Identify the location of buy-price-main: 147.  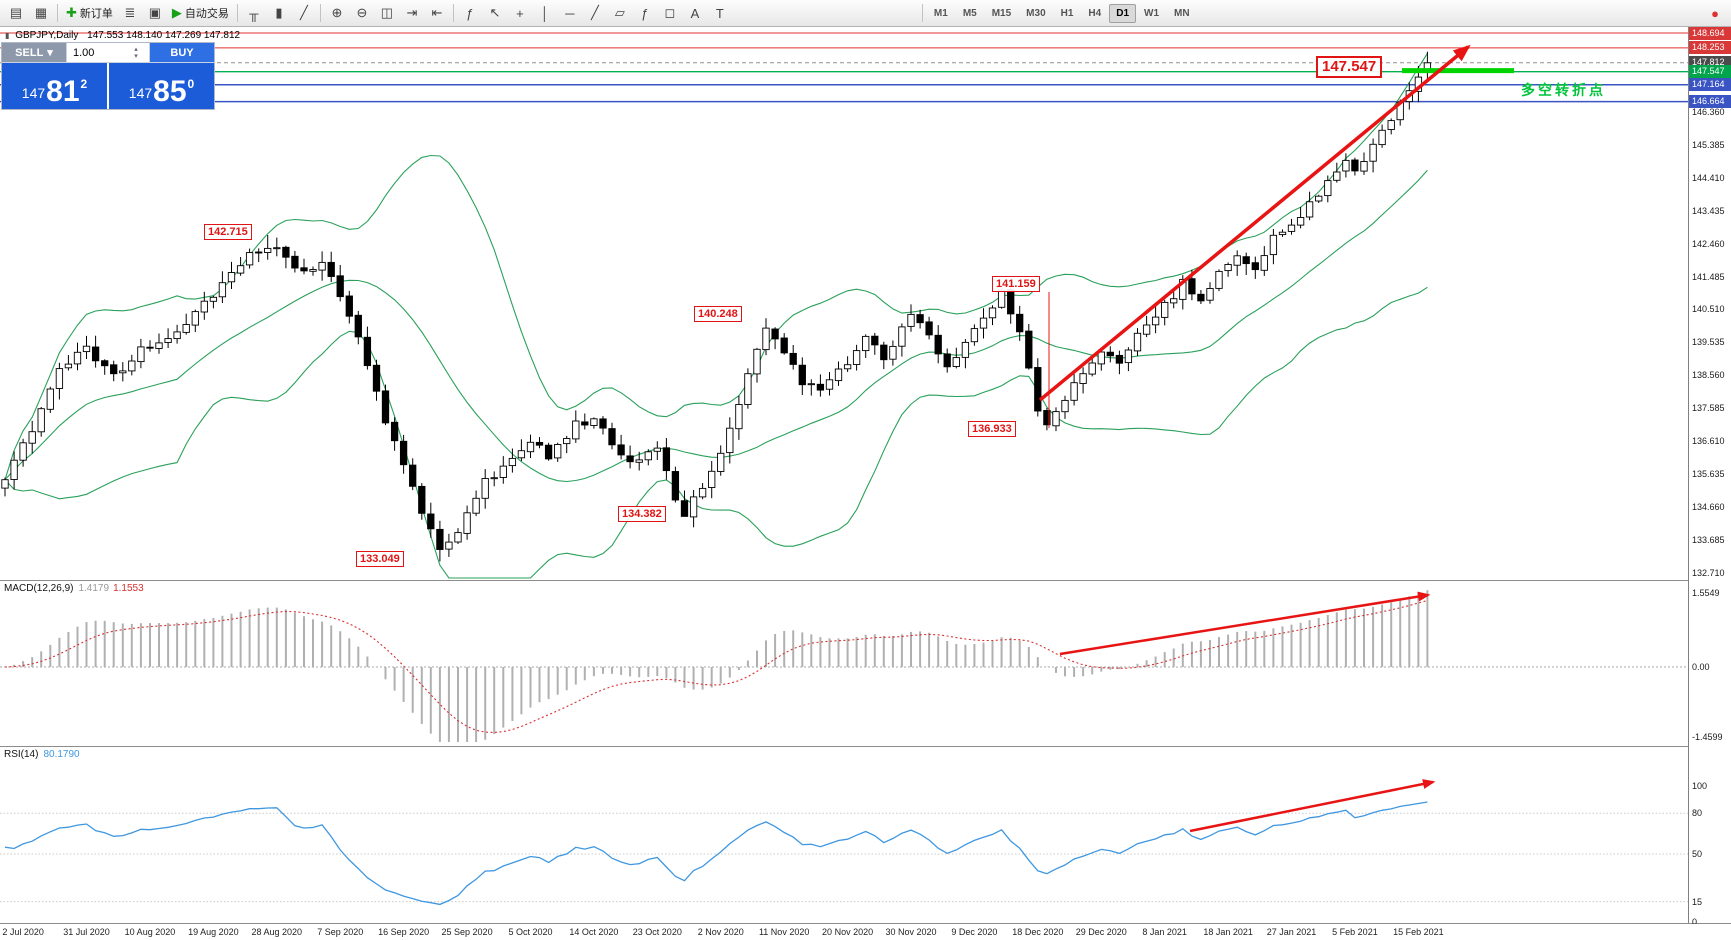
(140, 93).